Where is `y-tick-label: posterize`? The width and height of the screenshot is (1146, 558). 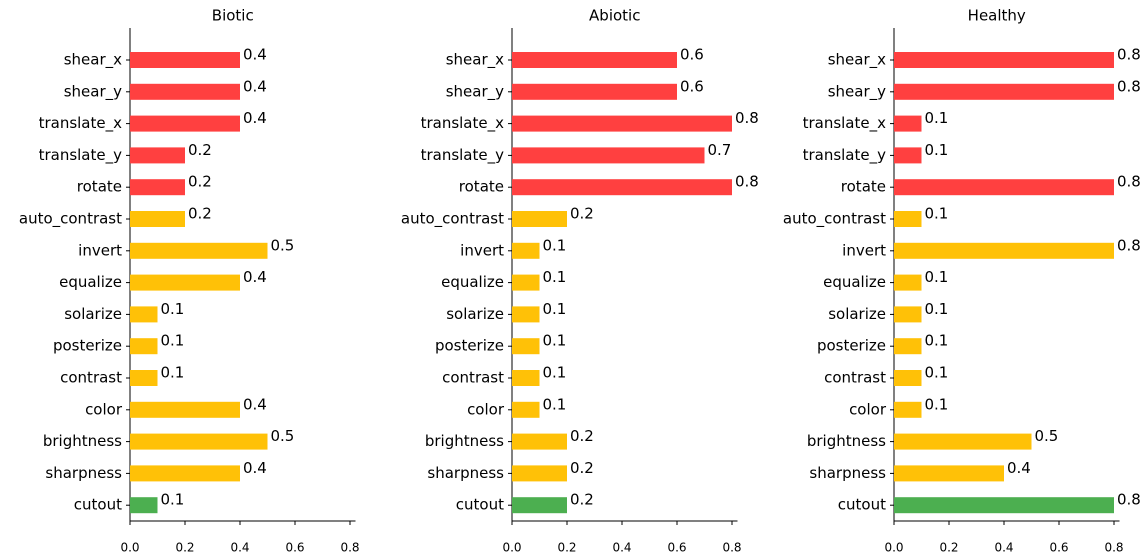 y-tick-label: posterize is located at coordinates (851, 346).